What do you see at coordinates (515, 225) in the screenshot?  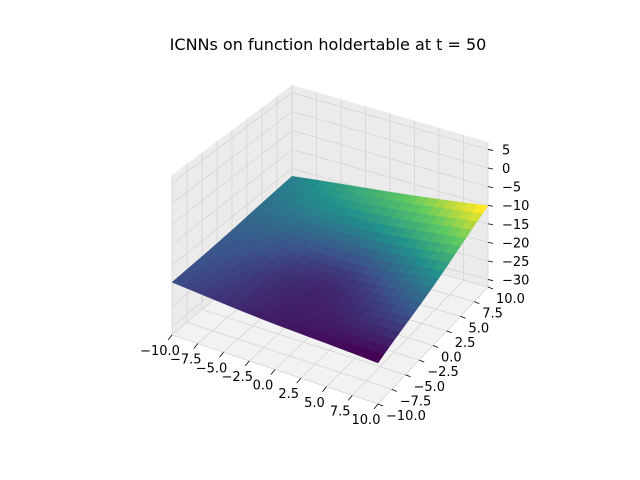 I see `z-tick-label: −15` at bounding box center [515, 225].